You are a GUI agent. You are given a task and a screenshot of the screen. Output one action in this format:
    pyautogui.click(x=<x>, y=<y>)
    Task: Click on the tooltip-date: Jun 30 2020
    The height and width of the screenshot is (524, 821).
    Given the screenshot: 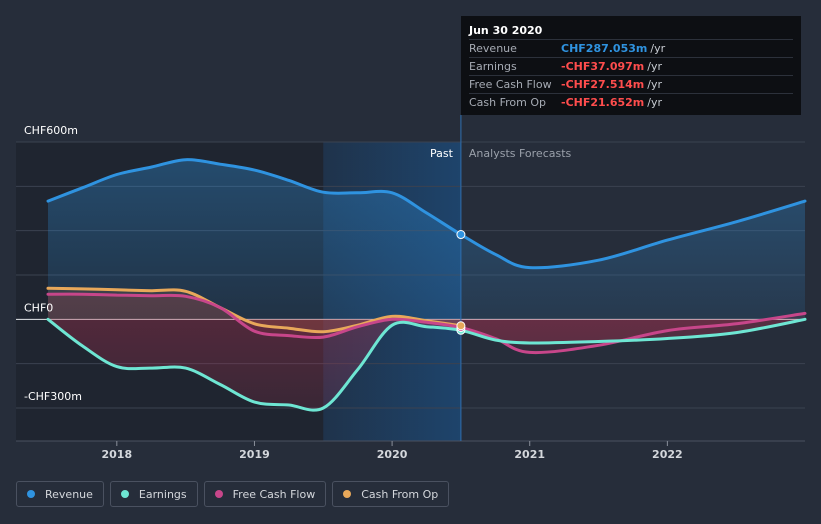 What is the action you would take?
    pyautogui.click(x=506, y=30)
    